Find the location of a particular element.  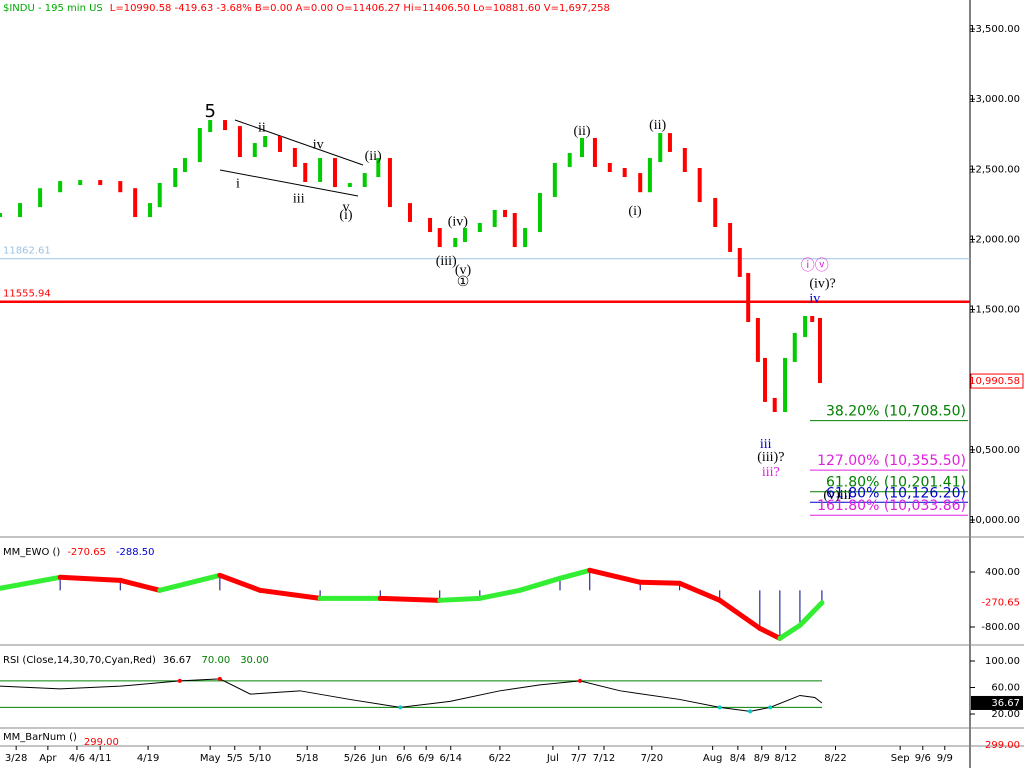

fib-label: 38.20% (10,708.50) is located at coordinates (896, 412).